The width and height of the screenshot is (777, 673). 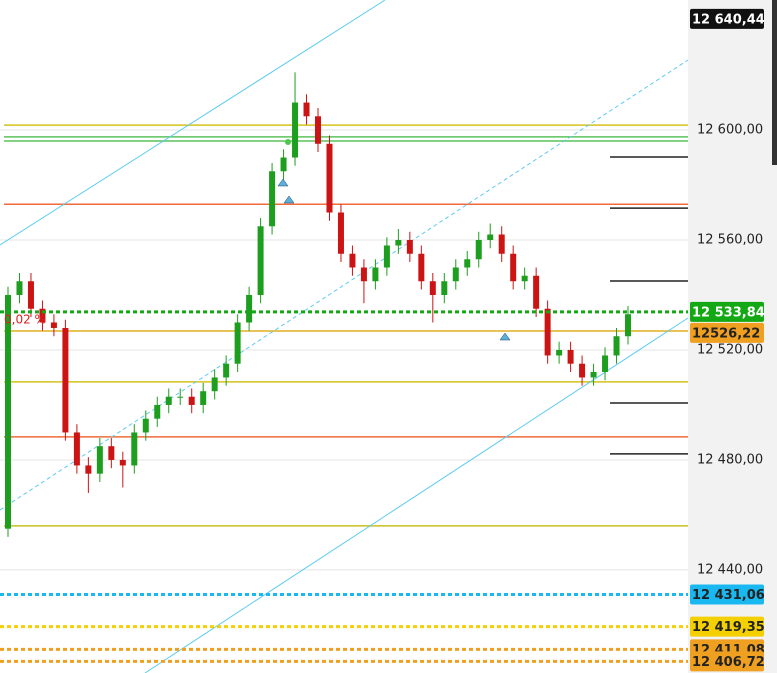 I want to click on price-label: 12 406,72, so click(x=728, y=662).